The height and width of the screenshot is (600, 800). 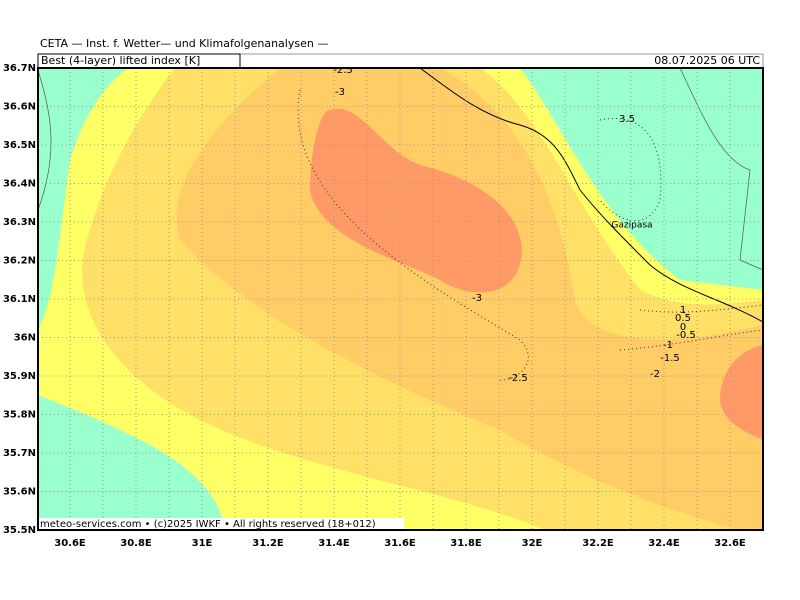 I want to click on x-tick-label: 32.4E, so click(x=664, y=543).